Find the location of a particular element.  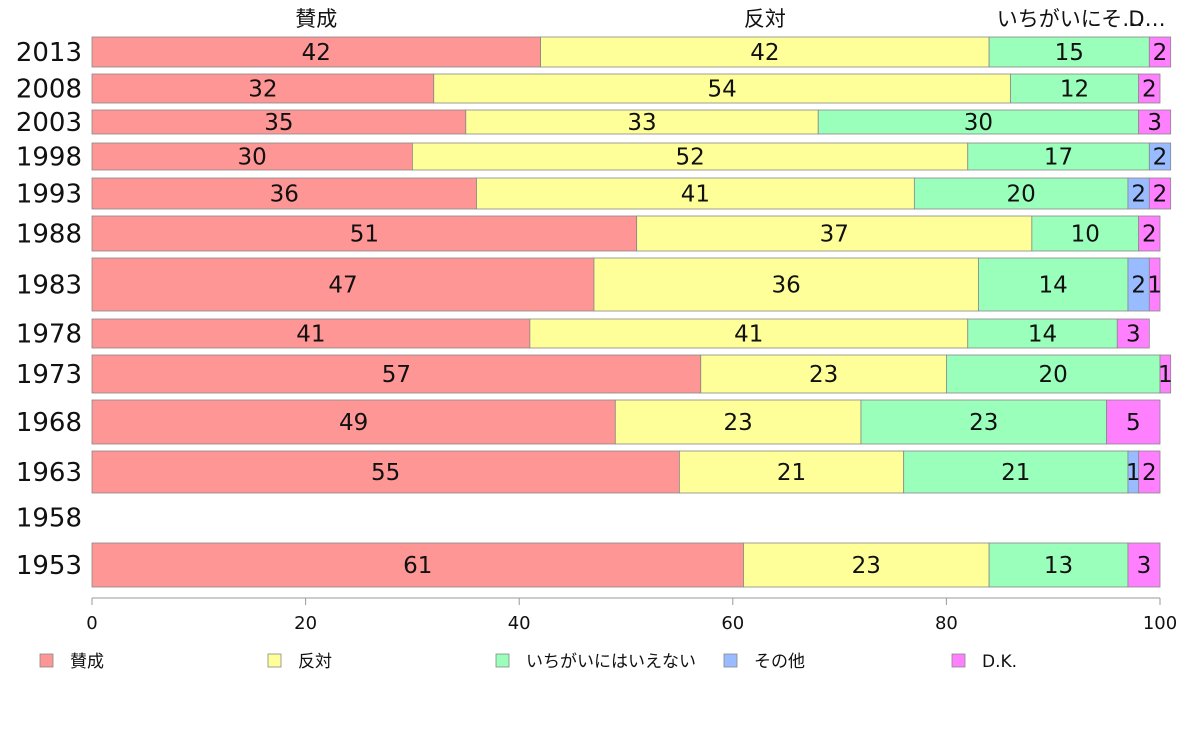

bar-value-label: 41 is located at coordinates (310, 335).